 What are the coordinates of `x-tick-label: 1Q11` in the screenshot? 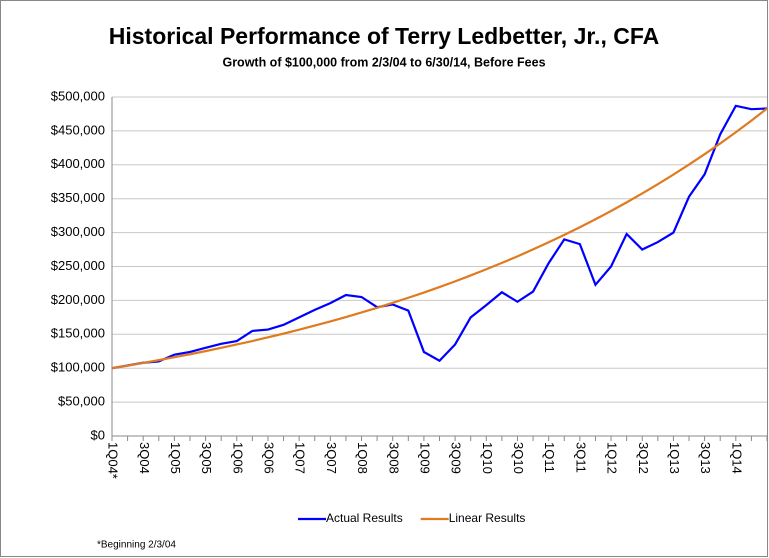 It's located at (549, 457).